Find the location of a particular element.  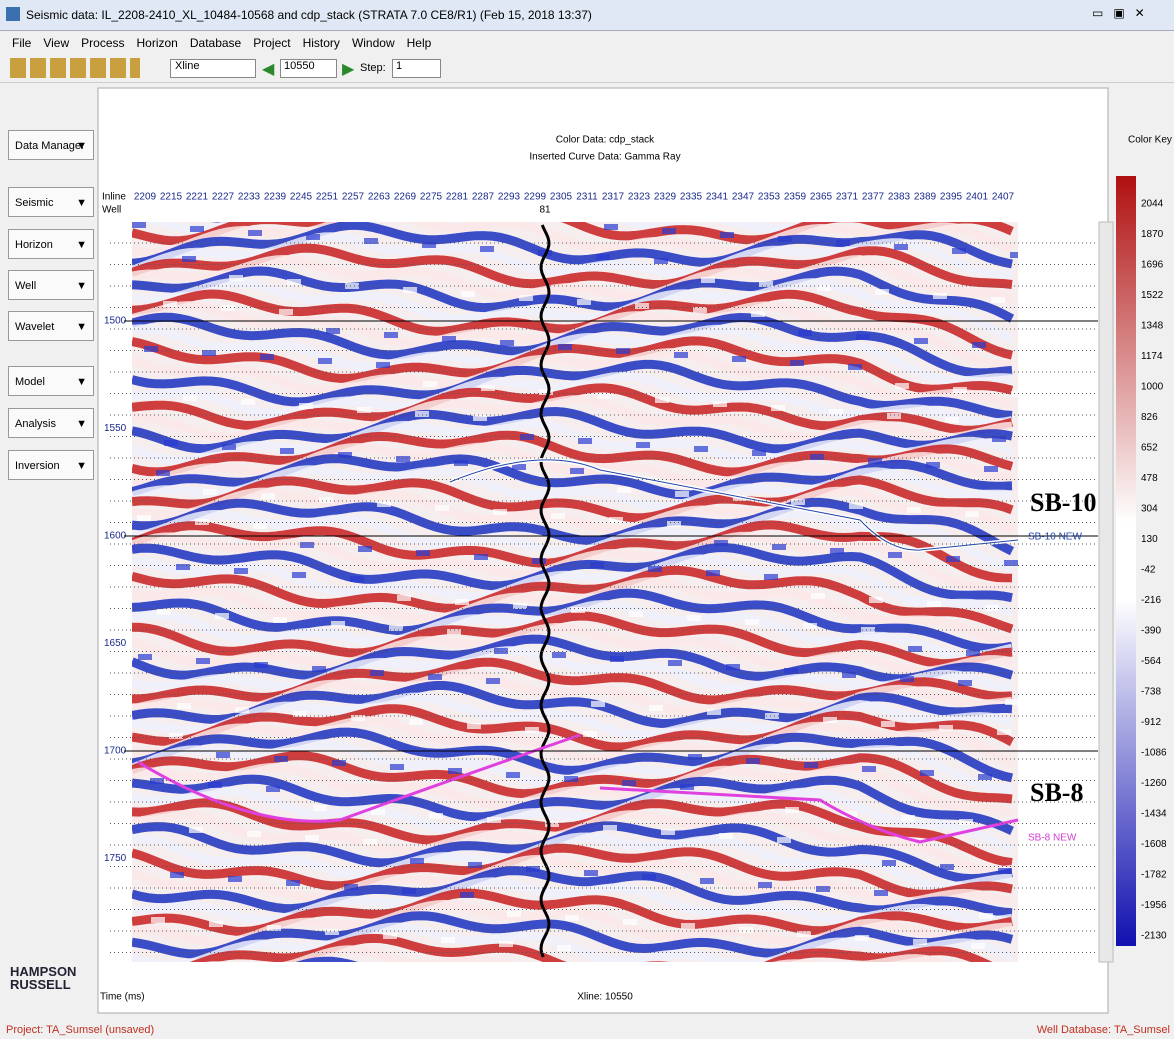

side-button: Wavelet ▼ is located at coordinates (51, 326).